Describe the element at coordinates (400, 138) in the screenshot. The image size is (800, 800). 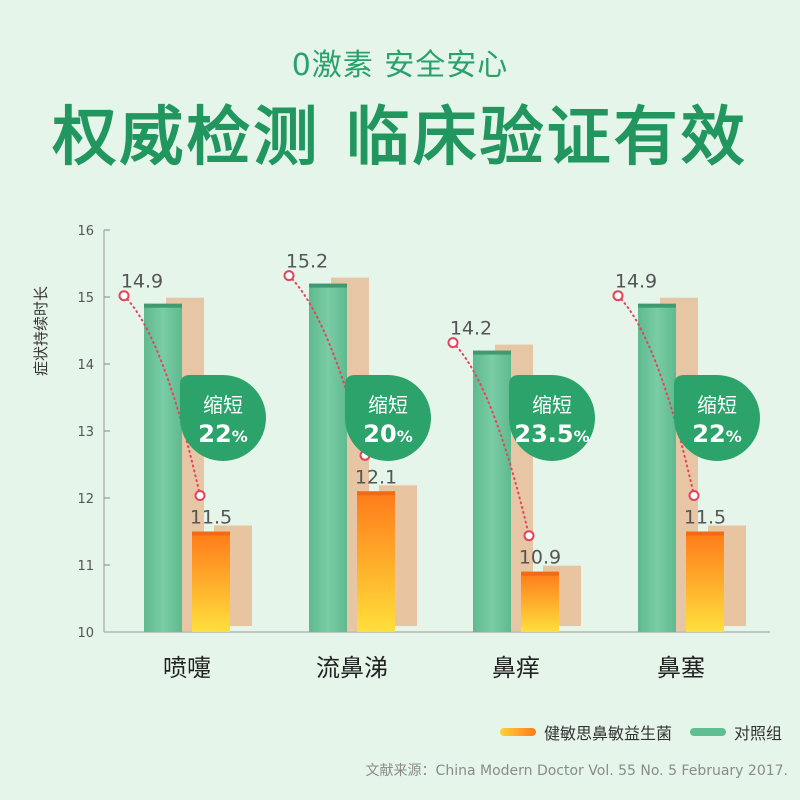
I see `page-title: 权威检测 临床验证有效` at that location.